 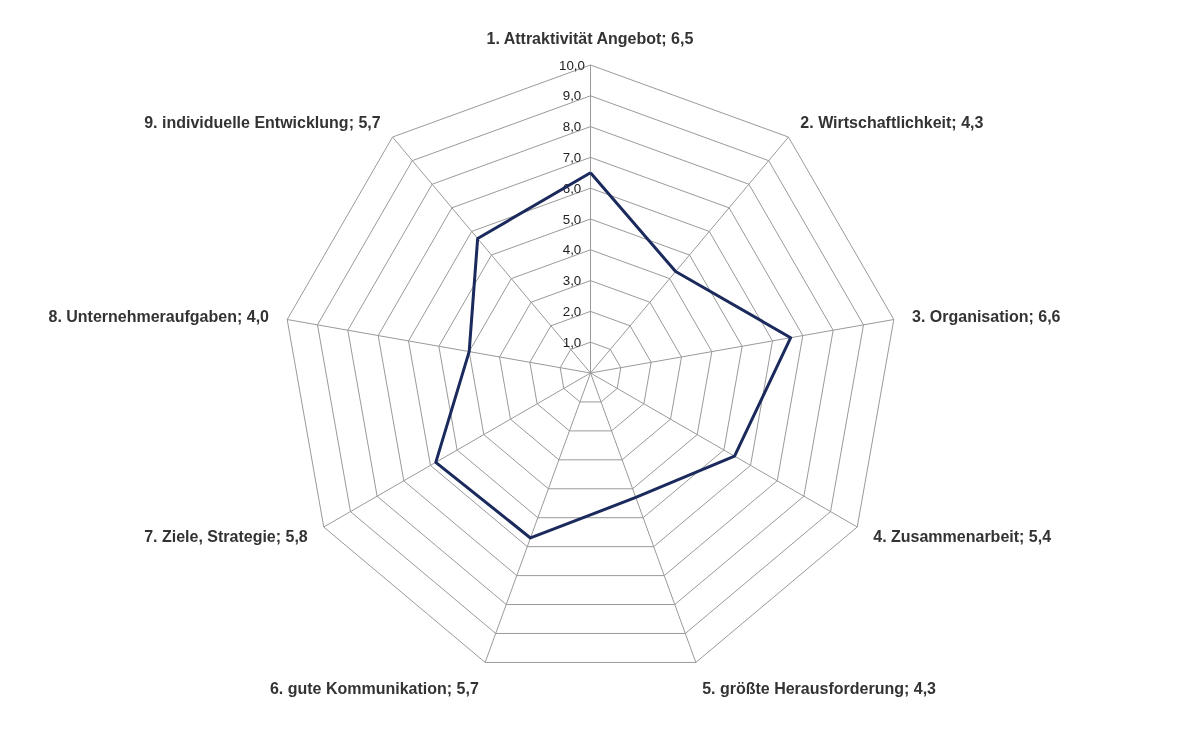 I want to click on y-tick-label: 8,0, so click(x=572, y=127).